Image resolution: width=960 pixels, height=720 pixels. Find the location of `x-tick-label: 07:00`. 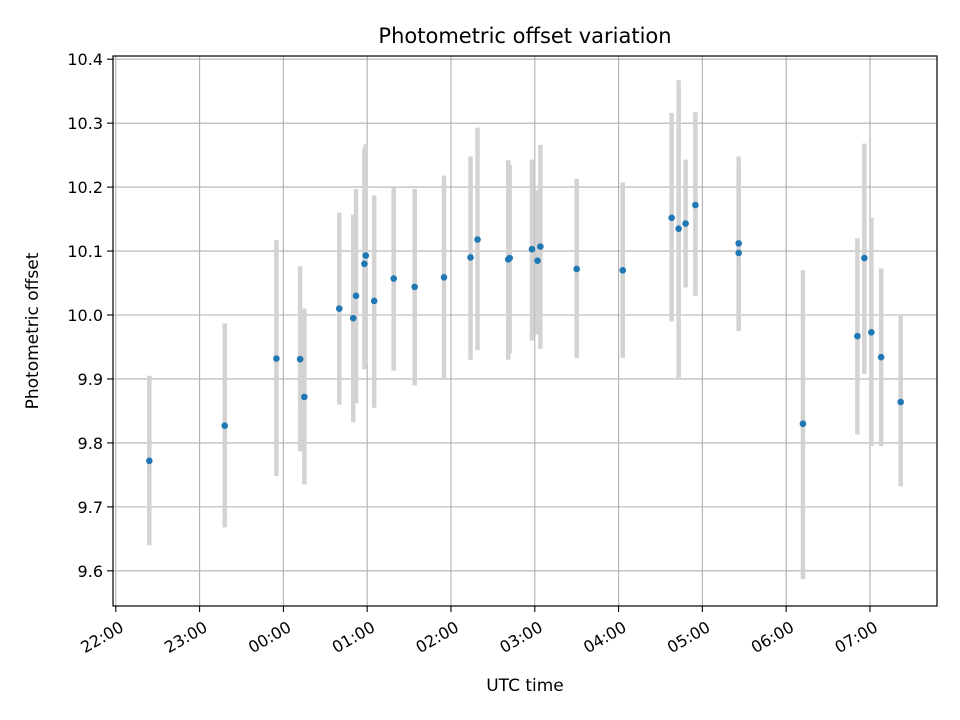

x-tick-label: 07:00 is located at coordinates (856, 637).